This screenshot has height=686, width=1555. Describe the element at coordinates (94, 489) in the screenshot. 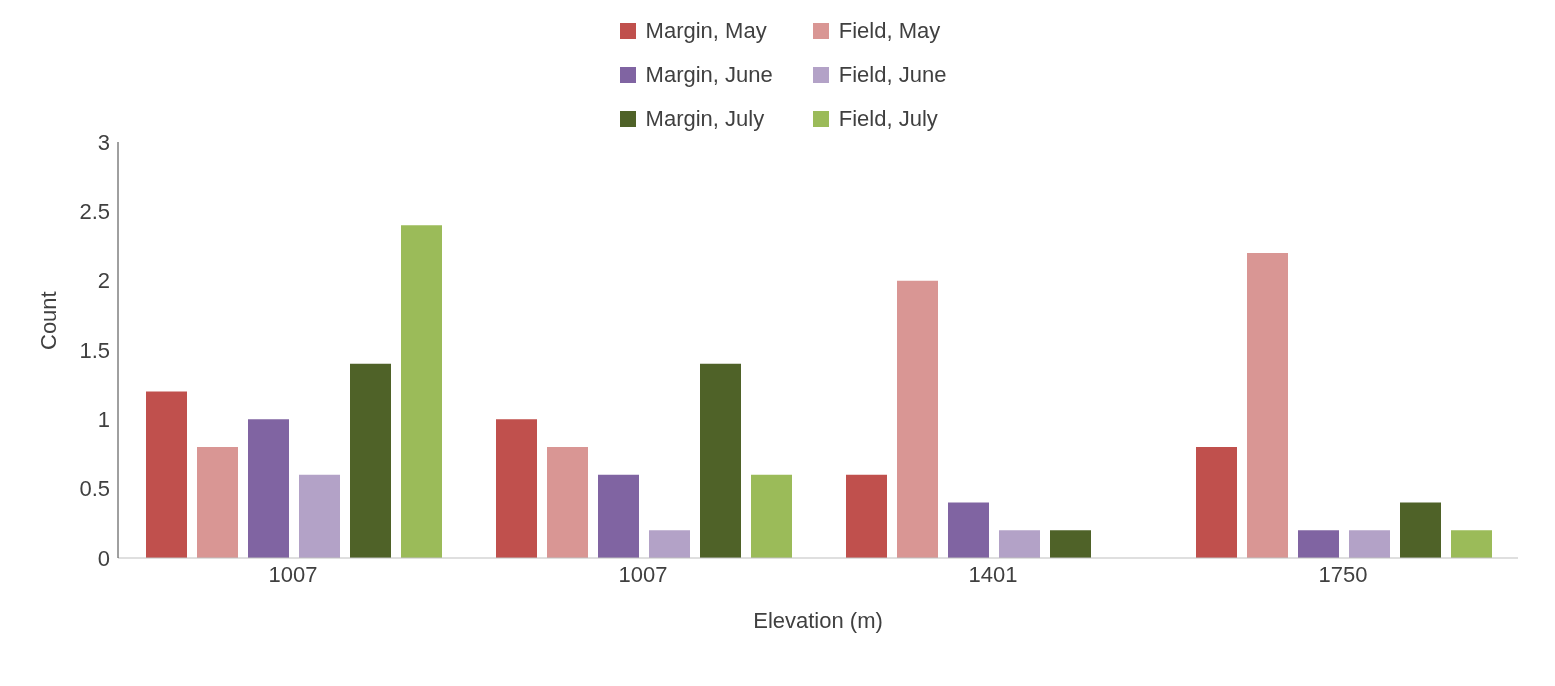

I see `y-tick-label: 0.5` at that location.